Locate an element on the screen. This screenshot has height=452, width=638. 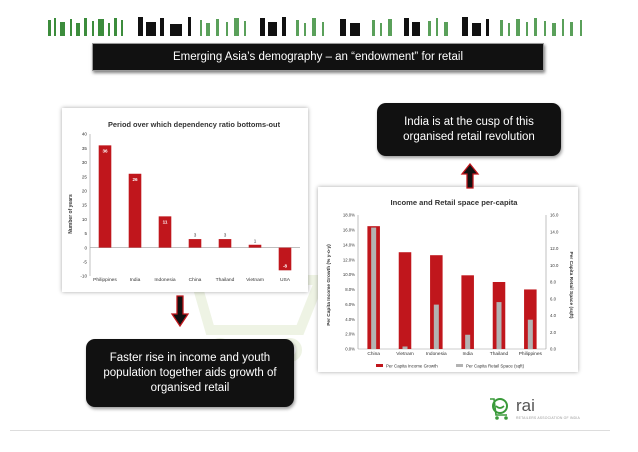
chart1-ytick-label: 10 is located at coordinates (85, 219).